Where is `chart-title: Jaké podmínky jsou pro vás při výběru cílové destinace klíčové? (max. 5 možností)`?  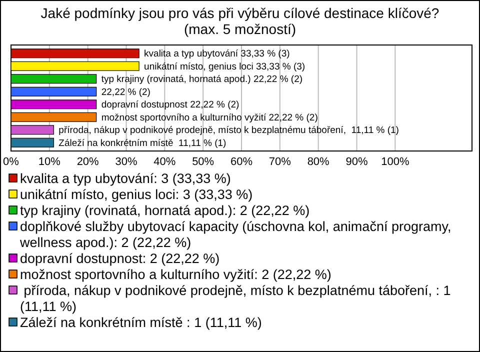
chart-title: Jaké podmínky jsou pro vás při výběru cílové destinace klíčové? (max. 5 možností) is located at coordinates (240, 21).